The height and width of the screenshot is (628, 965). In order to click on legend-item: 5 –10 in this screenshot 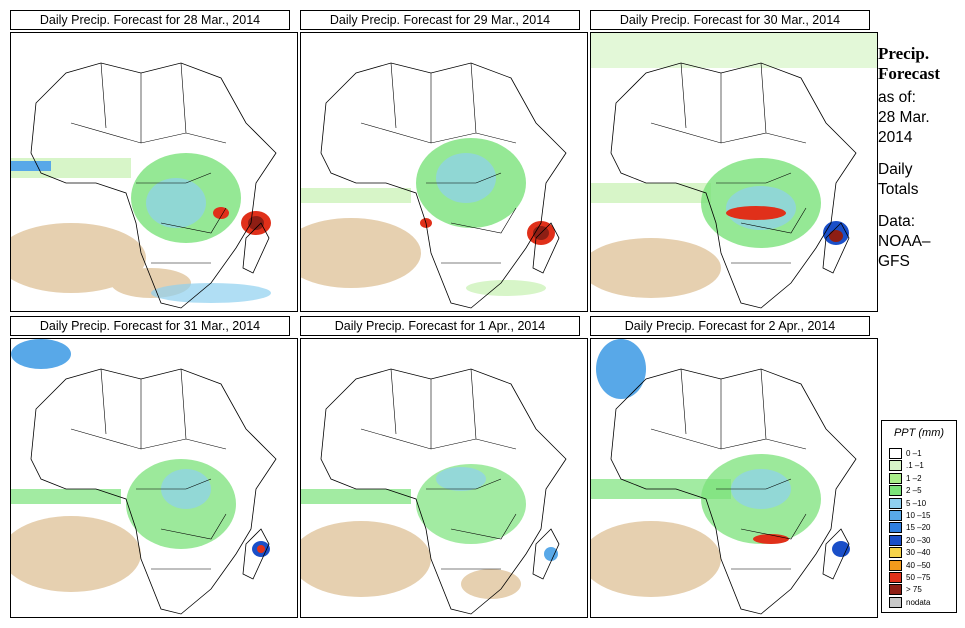, I will do `click(922, 503)`.